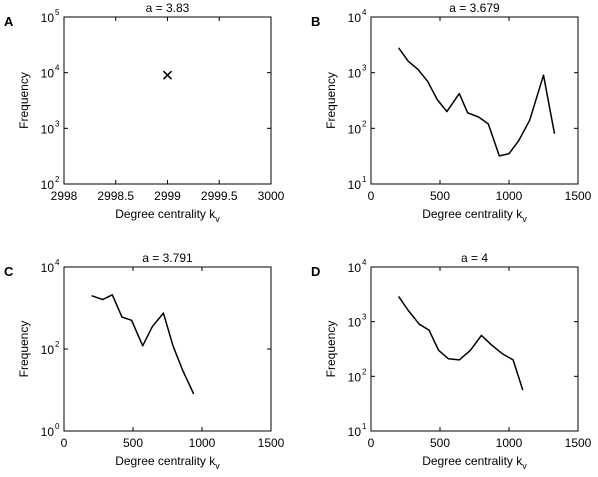  Describe the element at coordinates (24, 100) in the screenshot. I see `panel-a-ylabel: Frequency` at that location.